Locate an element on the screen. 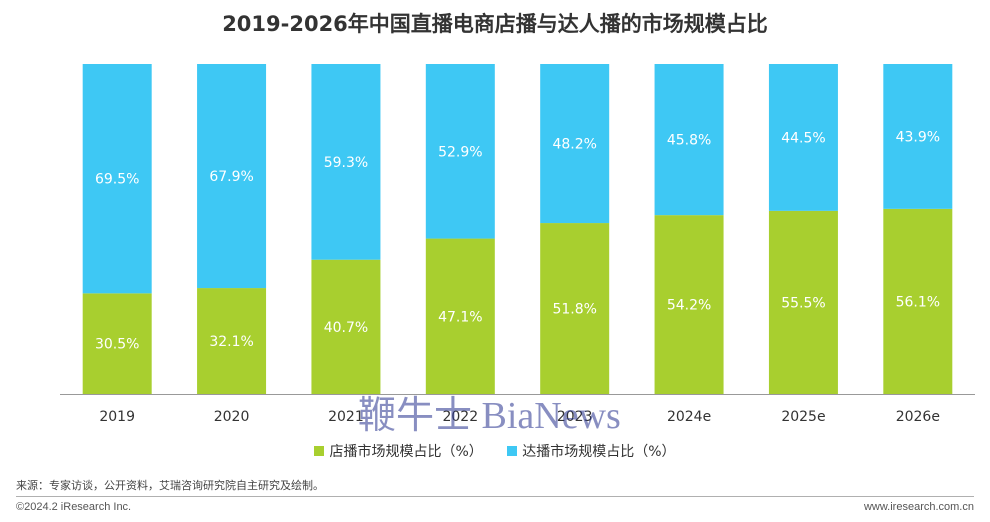 This screenshot has height=522, width=990. data-label-influencer-2020: 67.9% is located at coordinates (231, 177).